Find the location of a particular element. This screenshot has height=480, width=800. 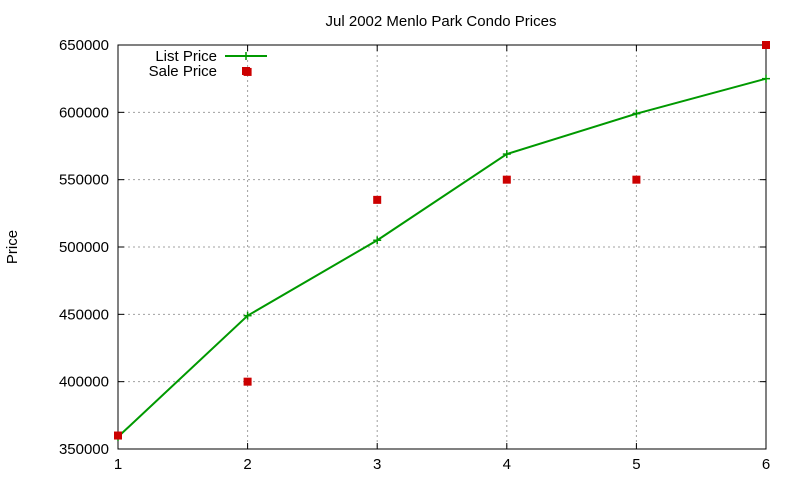

x-tick-label: 6 is located at coordinates (766, 464).